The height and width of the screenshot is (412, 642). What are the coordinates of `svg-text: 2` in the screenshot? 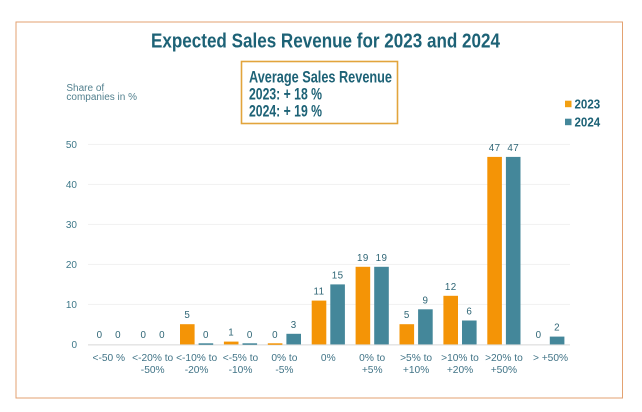 It's located at (557, 328).